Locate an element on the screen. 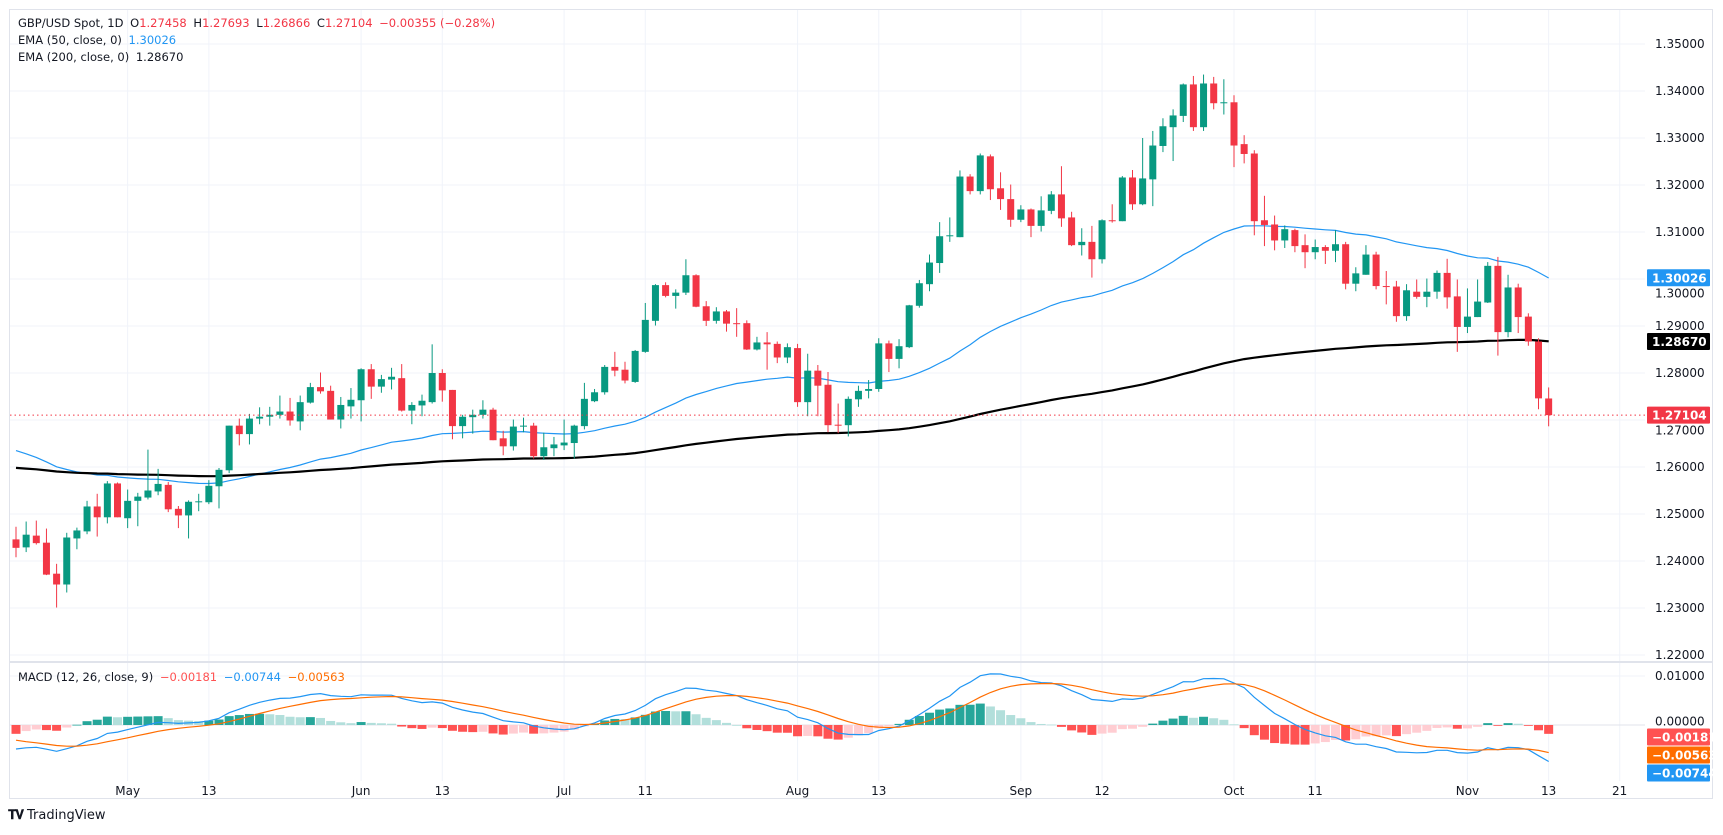 This screenshot has height=835, width=1723. tradingview-brand: 𝐓𝐕 TradingView is located at coordinates (57, 815).